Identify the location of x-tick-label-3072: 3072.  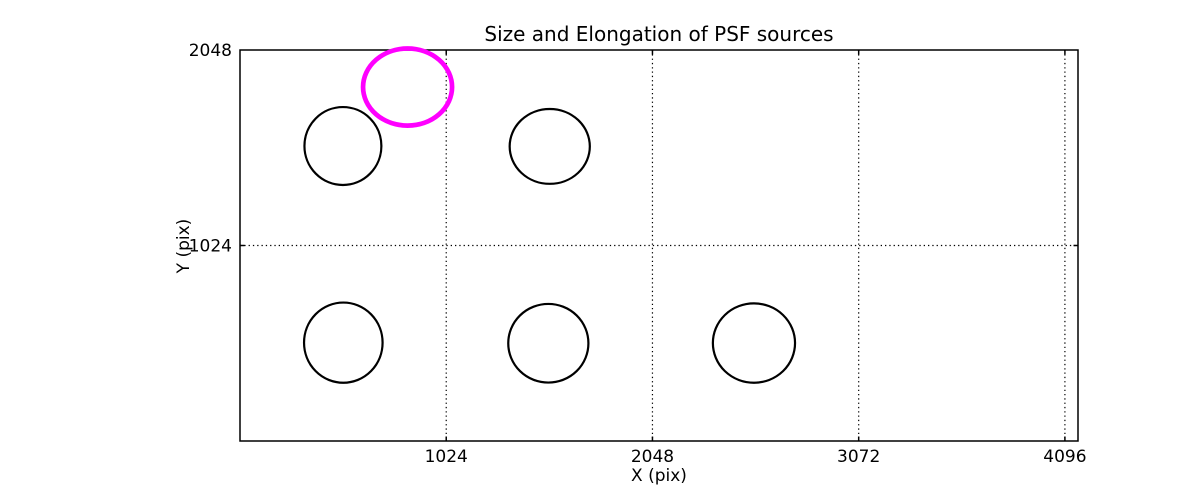
(858, 457).